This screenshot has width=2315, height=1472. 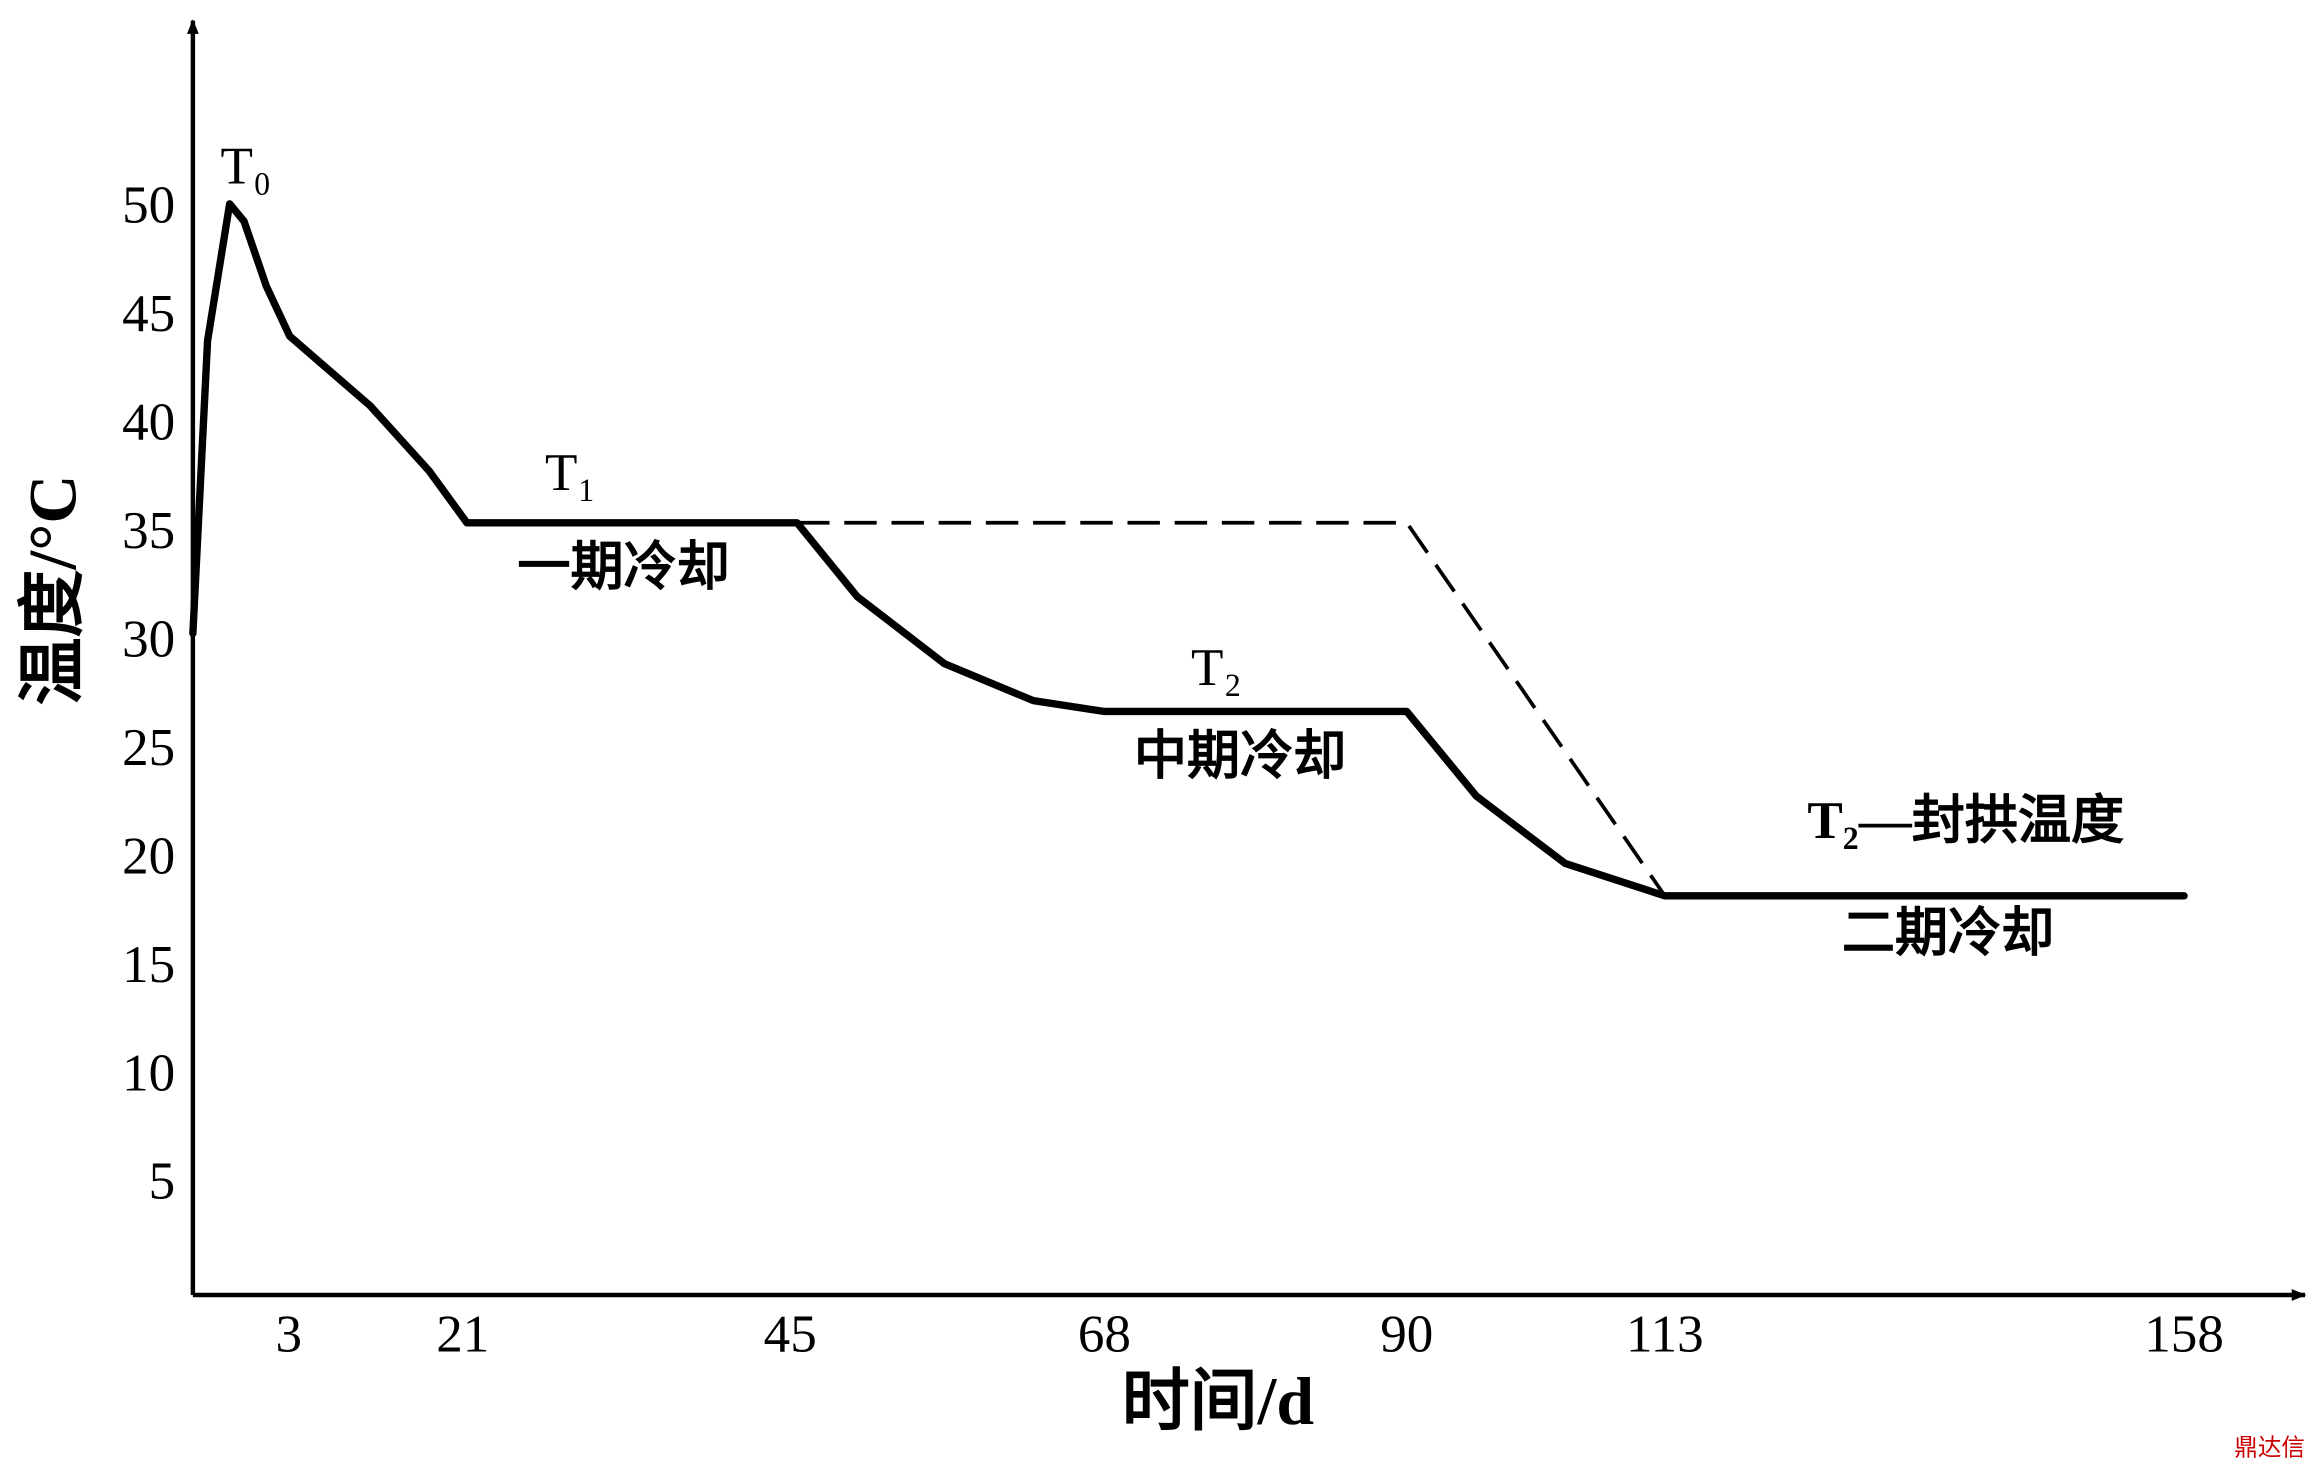 What do you see at coordinates (623, 566) in the screenshot?
I see `annotation: 一期冷却` at bounding box center [623, 566].